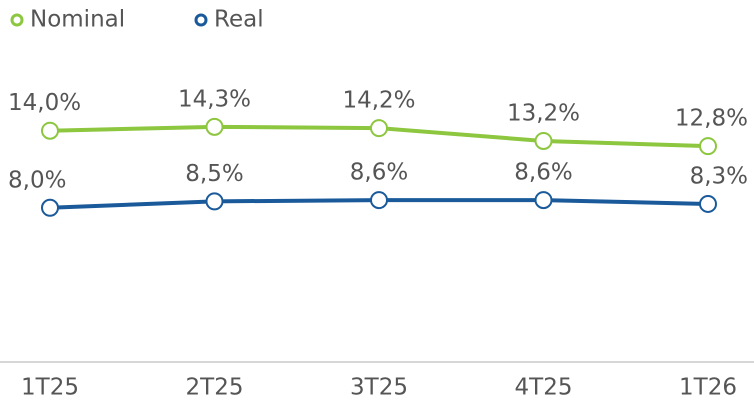 The height and width of the screenshot is (405, 754). Describe the element at coordinates (50, 388) in the screenshot. I see `x-tick-label: 1T25` at that location.